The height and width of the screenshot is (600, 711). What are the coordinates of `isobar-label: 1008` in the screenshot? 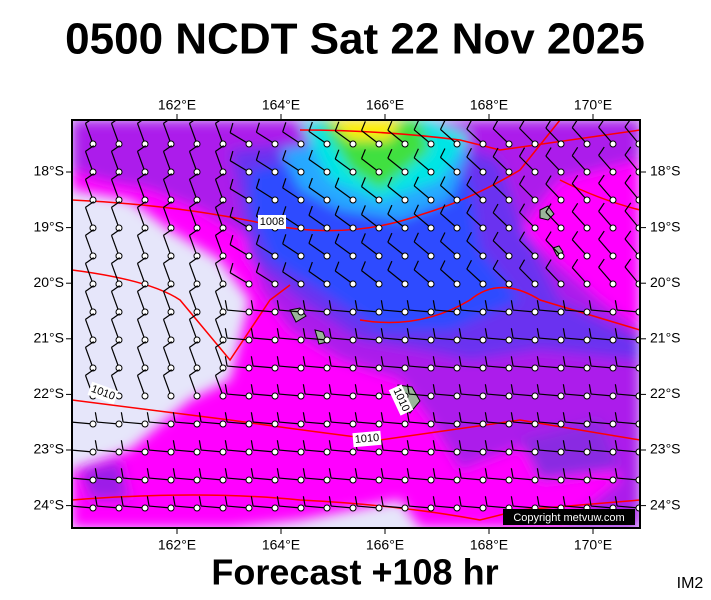 It's located at (272, 222).